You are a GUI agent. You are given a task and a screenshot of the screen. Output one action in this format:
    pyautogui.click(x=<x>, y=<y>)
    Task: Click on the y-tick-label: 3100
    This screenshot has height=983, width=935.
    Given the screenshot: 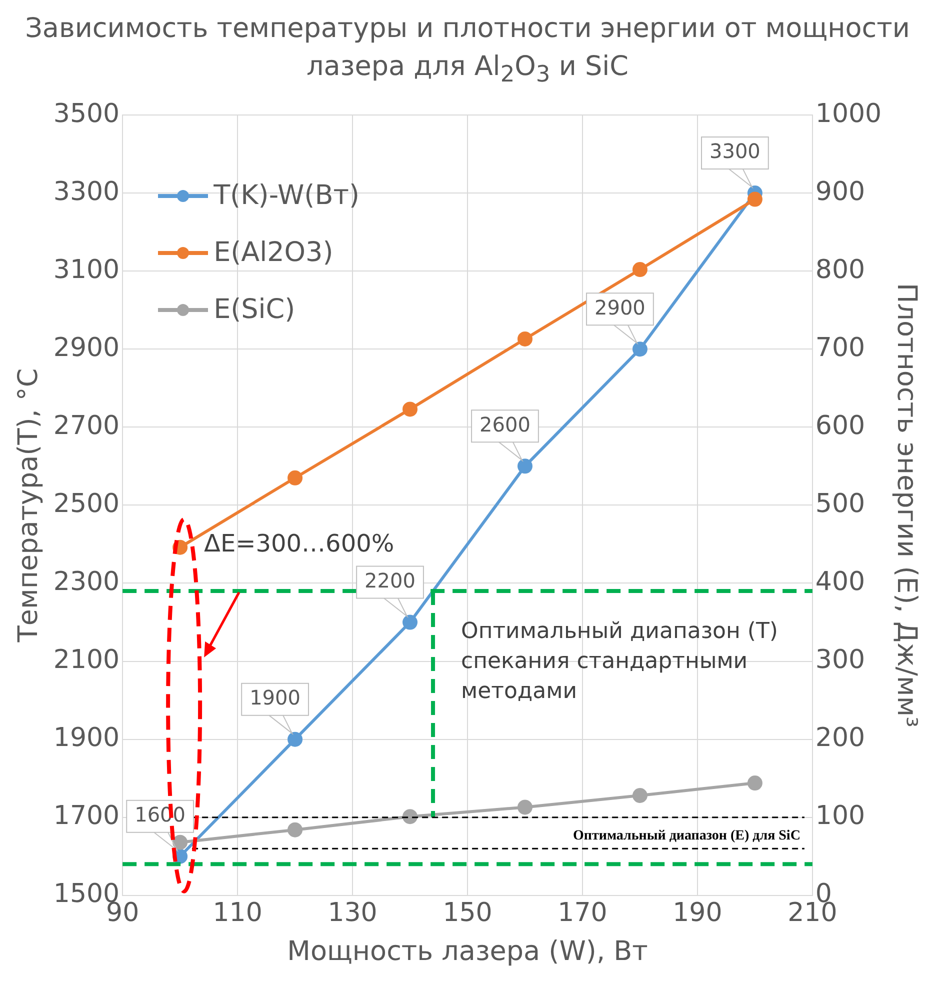 What is the action you would take?
    pyautogui.click(x=86, y=269)
    